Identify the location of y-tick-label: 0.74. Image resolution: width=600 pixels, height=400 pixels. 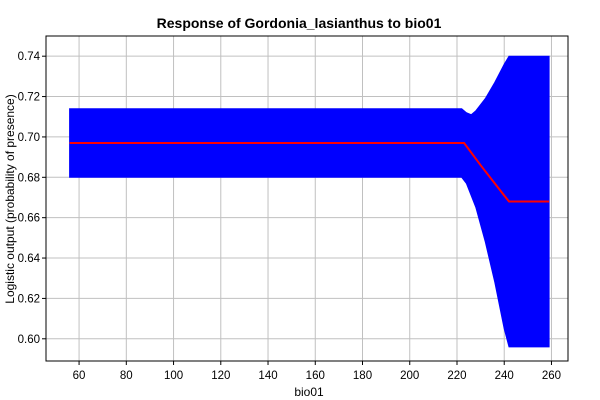
(29, 57).